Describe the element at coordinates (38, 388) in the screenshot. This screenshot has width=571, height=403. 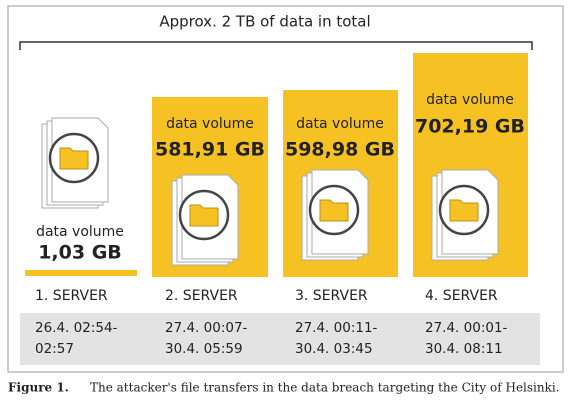
I see `caption-label: Figure 1.` at that location.